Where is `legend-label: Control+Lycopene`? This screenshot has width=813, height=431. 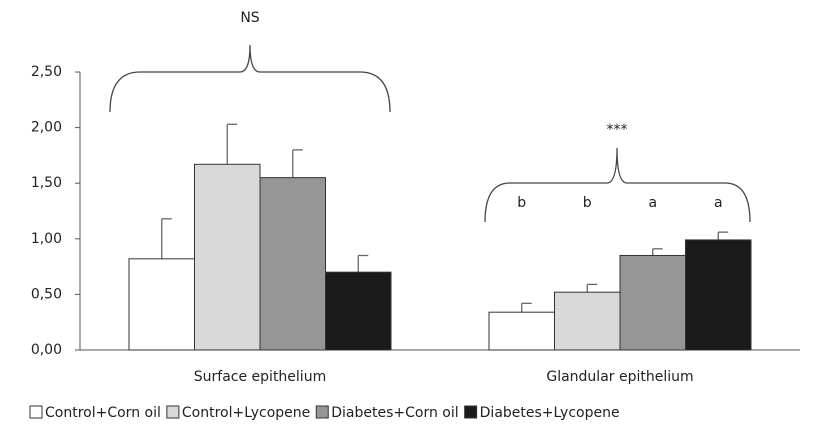 legend-label: Control+Lycopene is located at coordinates (246, 413).